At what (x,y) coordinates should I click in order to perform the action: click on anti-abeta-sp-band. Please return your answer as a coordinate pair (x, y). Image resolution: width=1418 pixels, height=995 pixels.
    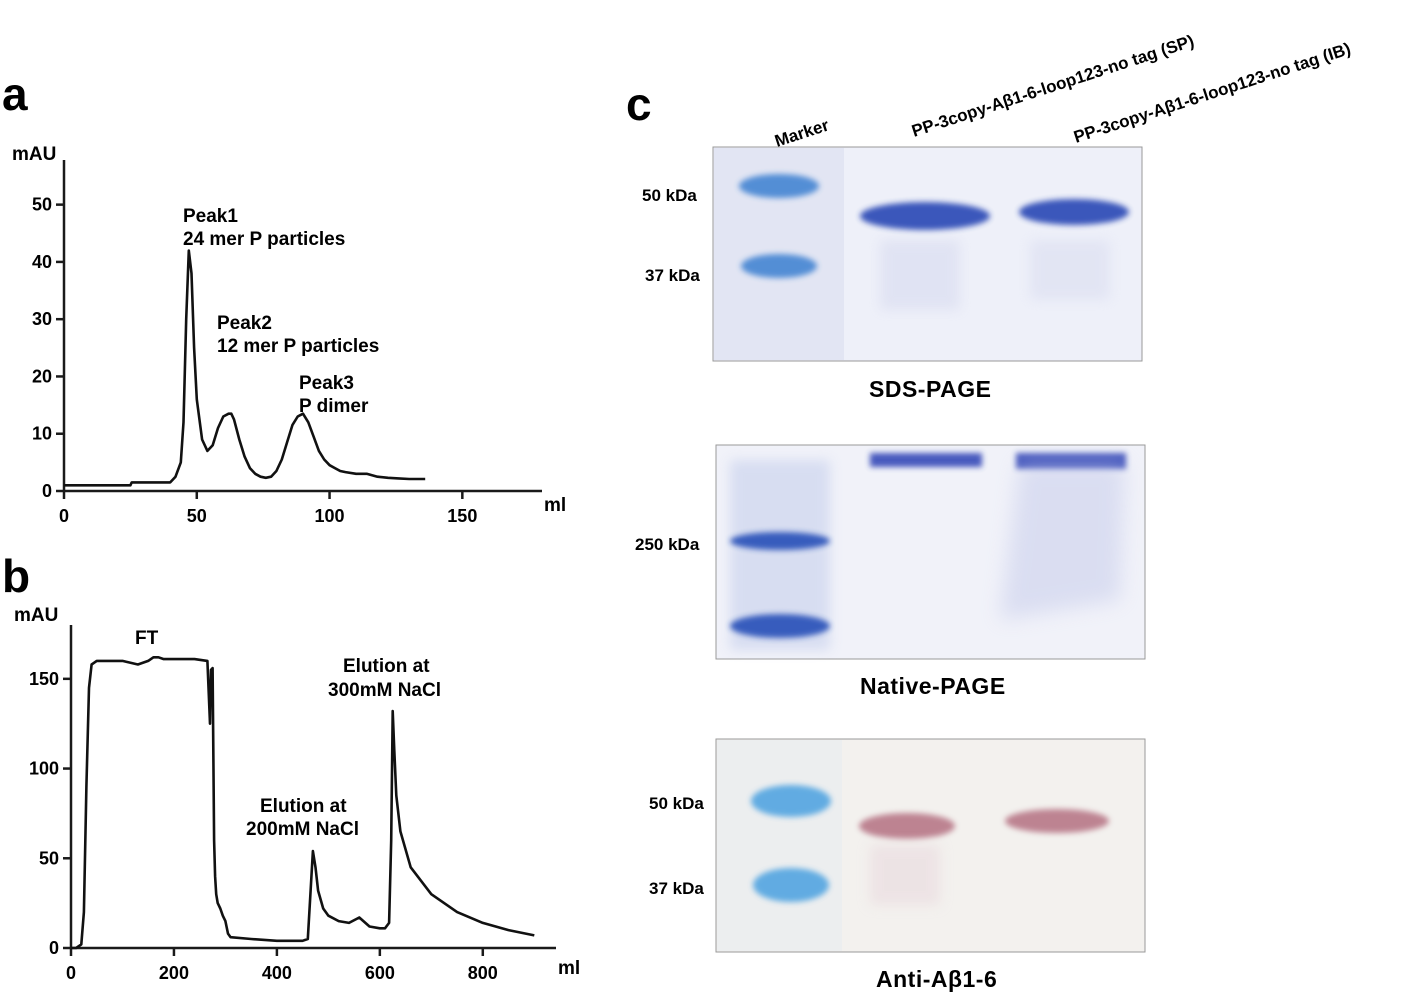
    Looking at the image, I should click on (907, 826).